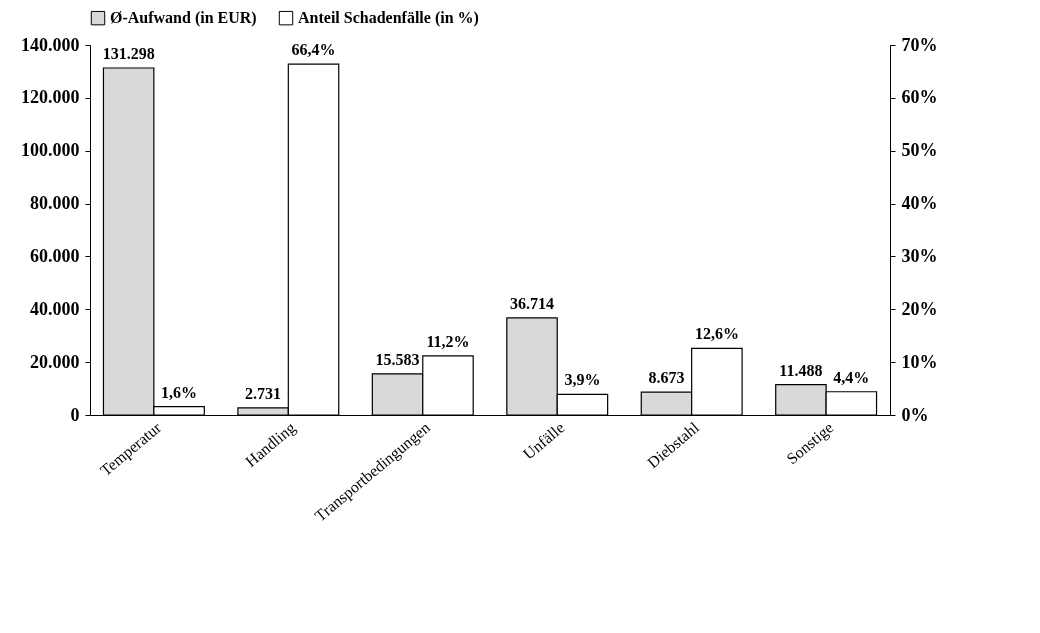  What do you see at coordinates (55, 255) in the screenshot?
I see `y-tick-label: 60.000` at bounding box center [55, 255].